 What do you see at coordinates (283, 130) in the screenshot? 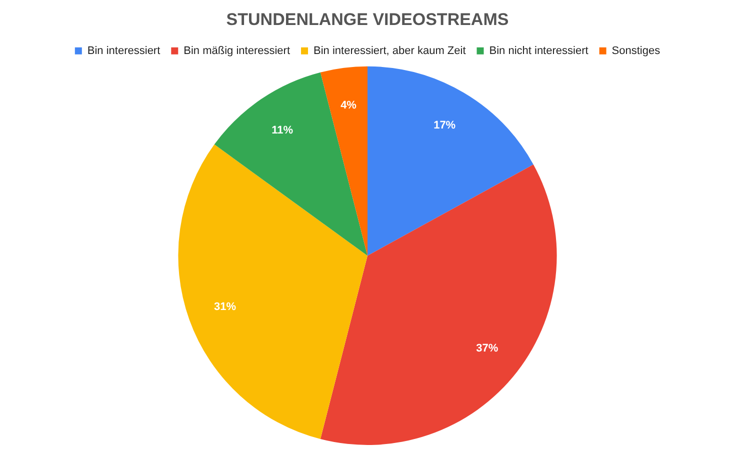
I see `data-label: 11%` at bounding box center [283, 130].